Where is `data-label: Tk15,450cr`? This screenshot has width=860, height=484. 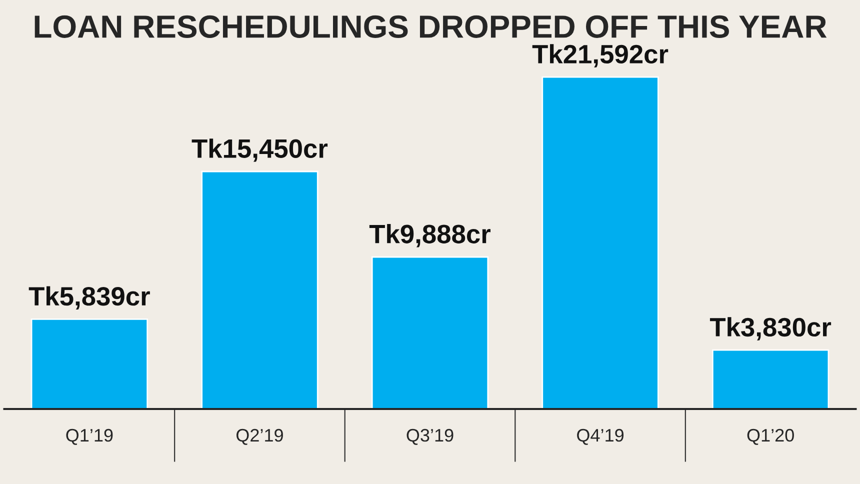
data-label: Tk15,450cr is located at coordinates (260, 150).